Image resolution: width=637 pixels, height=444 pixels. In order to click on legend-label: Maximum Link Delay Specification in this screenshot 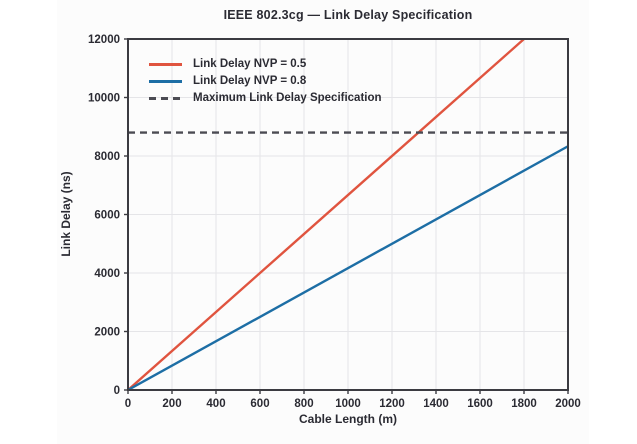, I will do `click(287, 98)`.